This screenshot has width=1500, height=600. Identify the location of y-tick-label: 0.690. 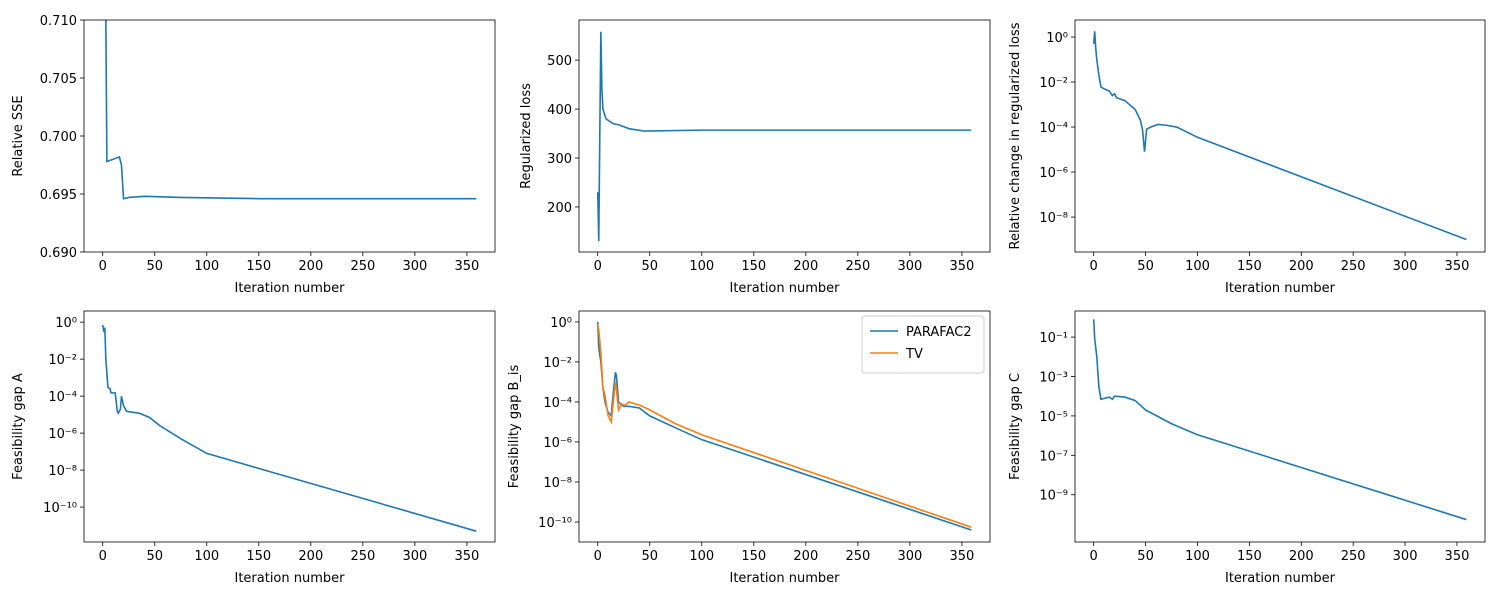
(58, 253).